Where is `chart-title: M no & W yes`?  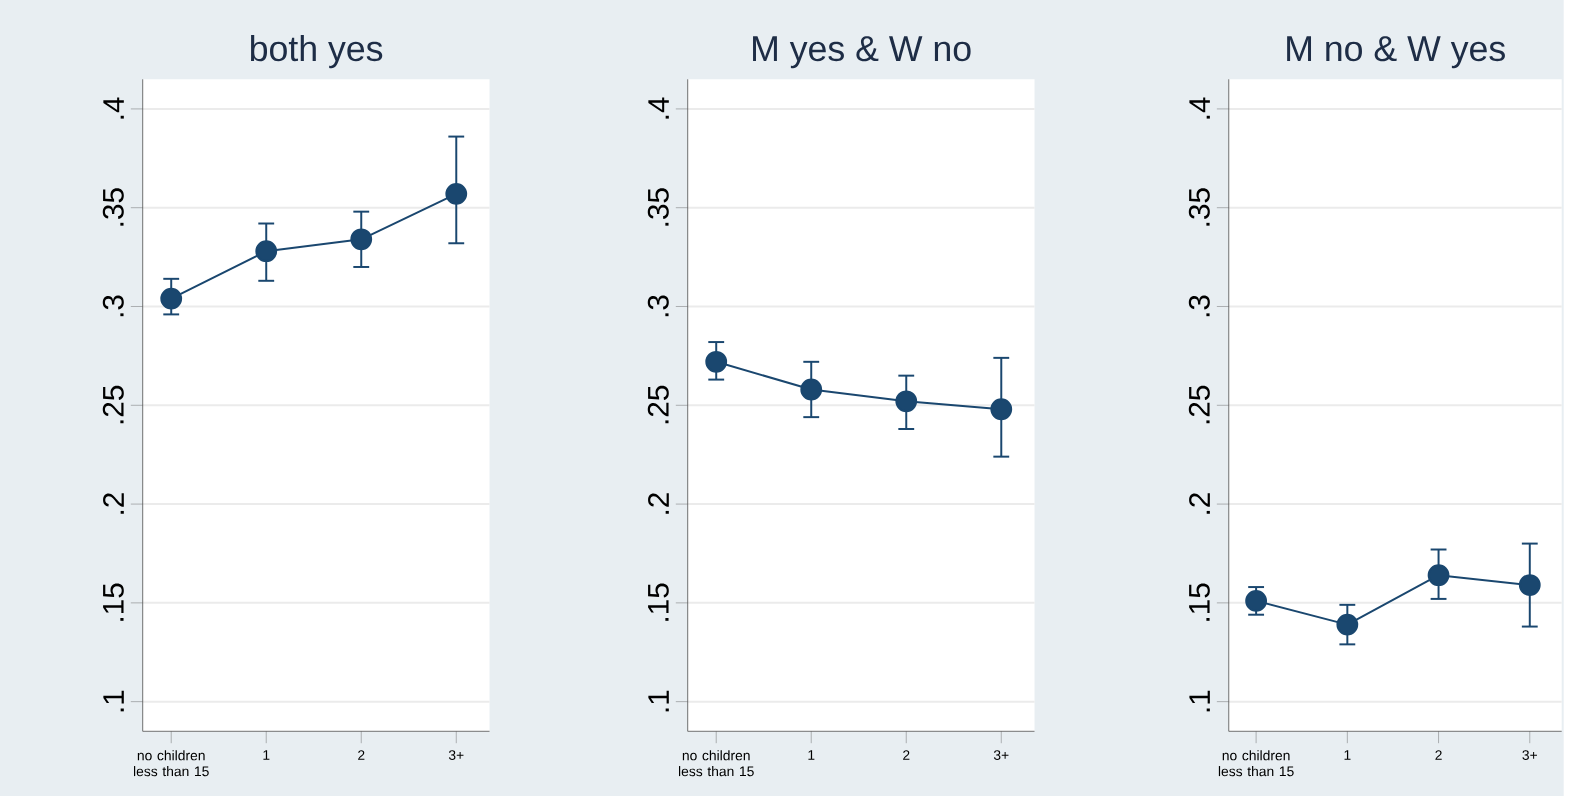
chart-title: M no & W yes is located at coordinates (1396, 51).